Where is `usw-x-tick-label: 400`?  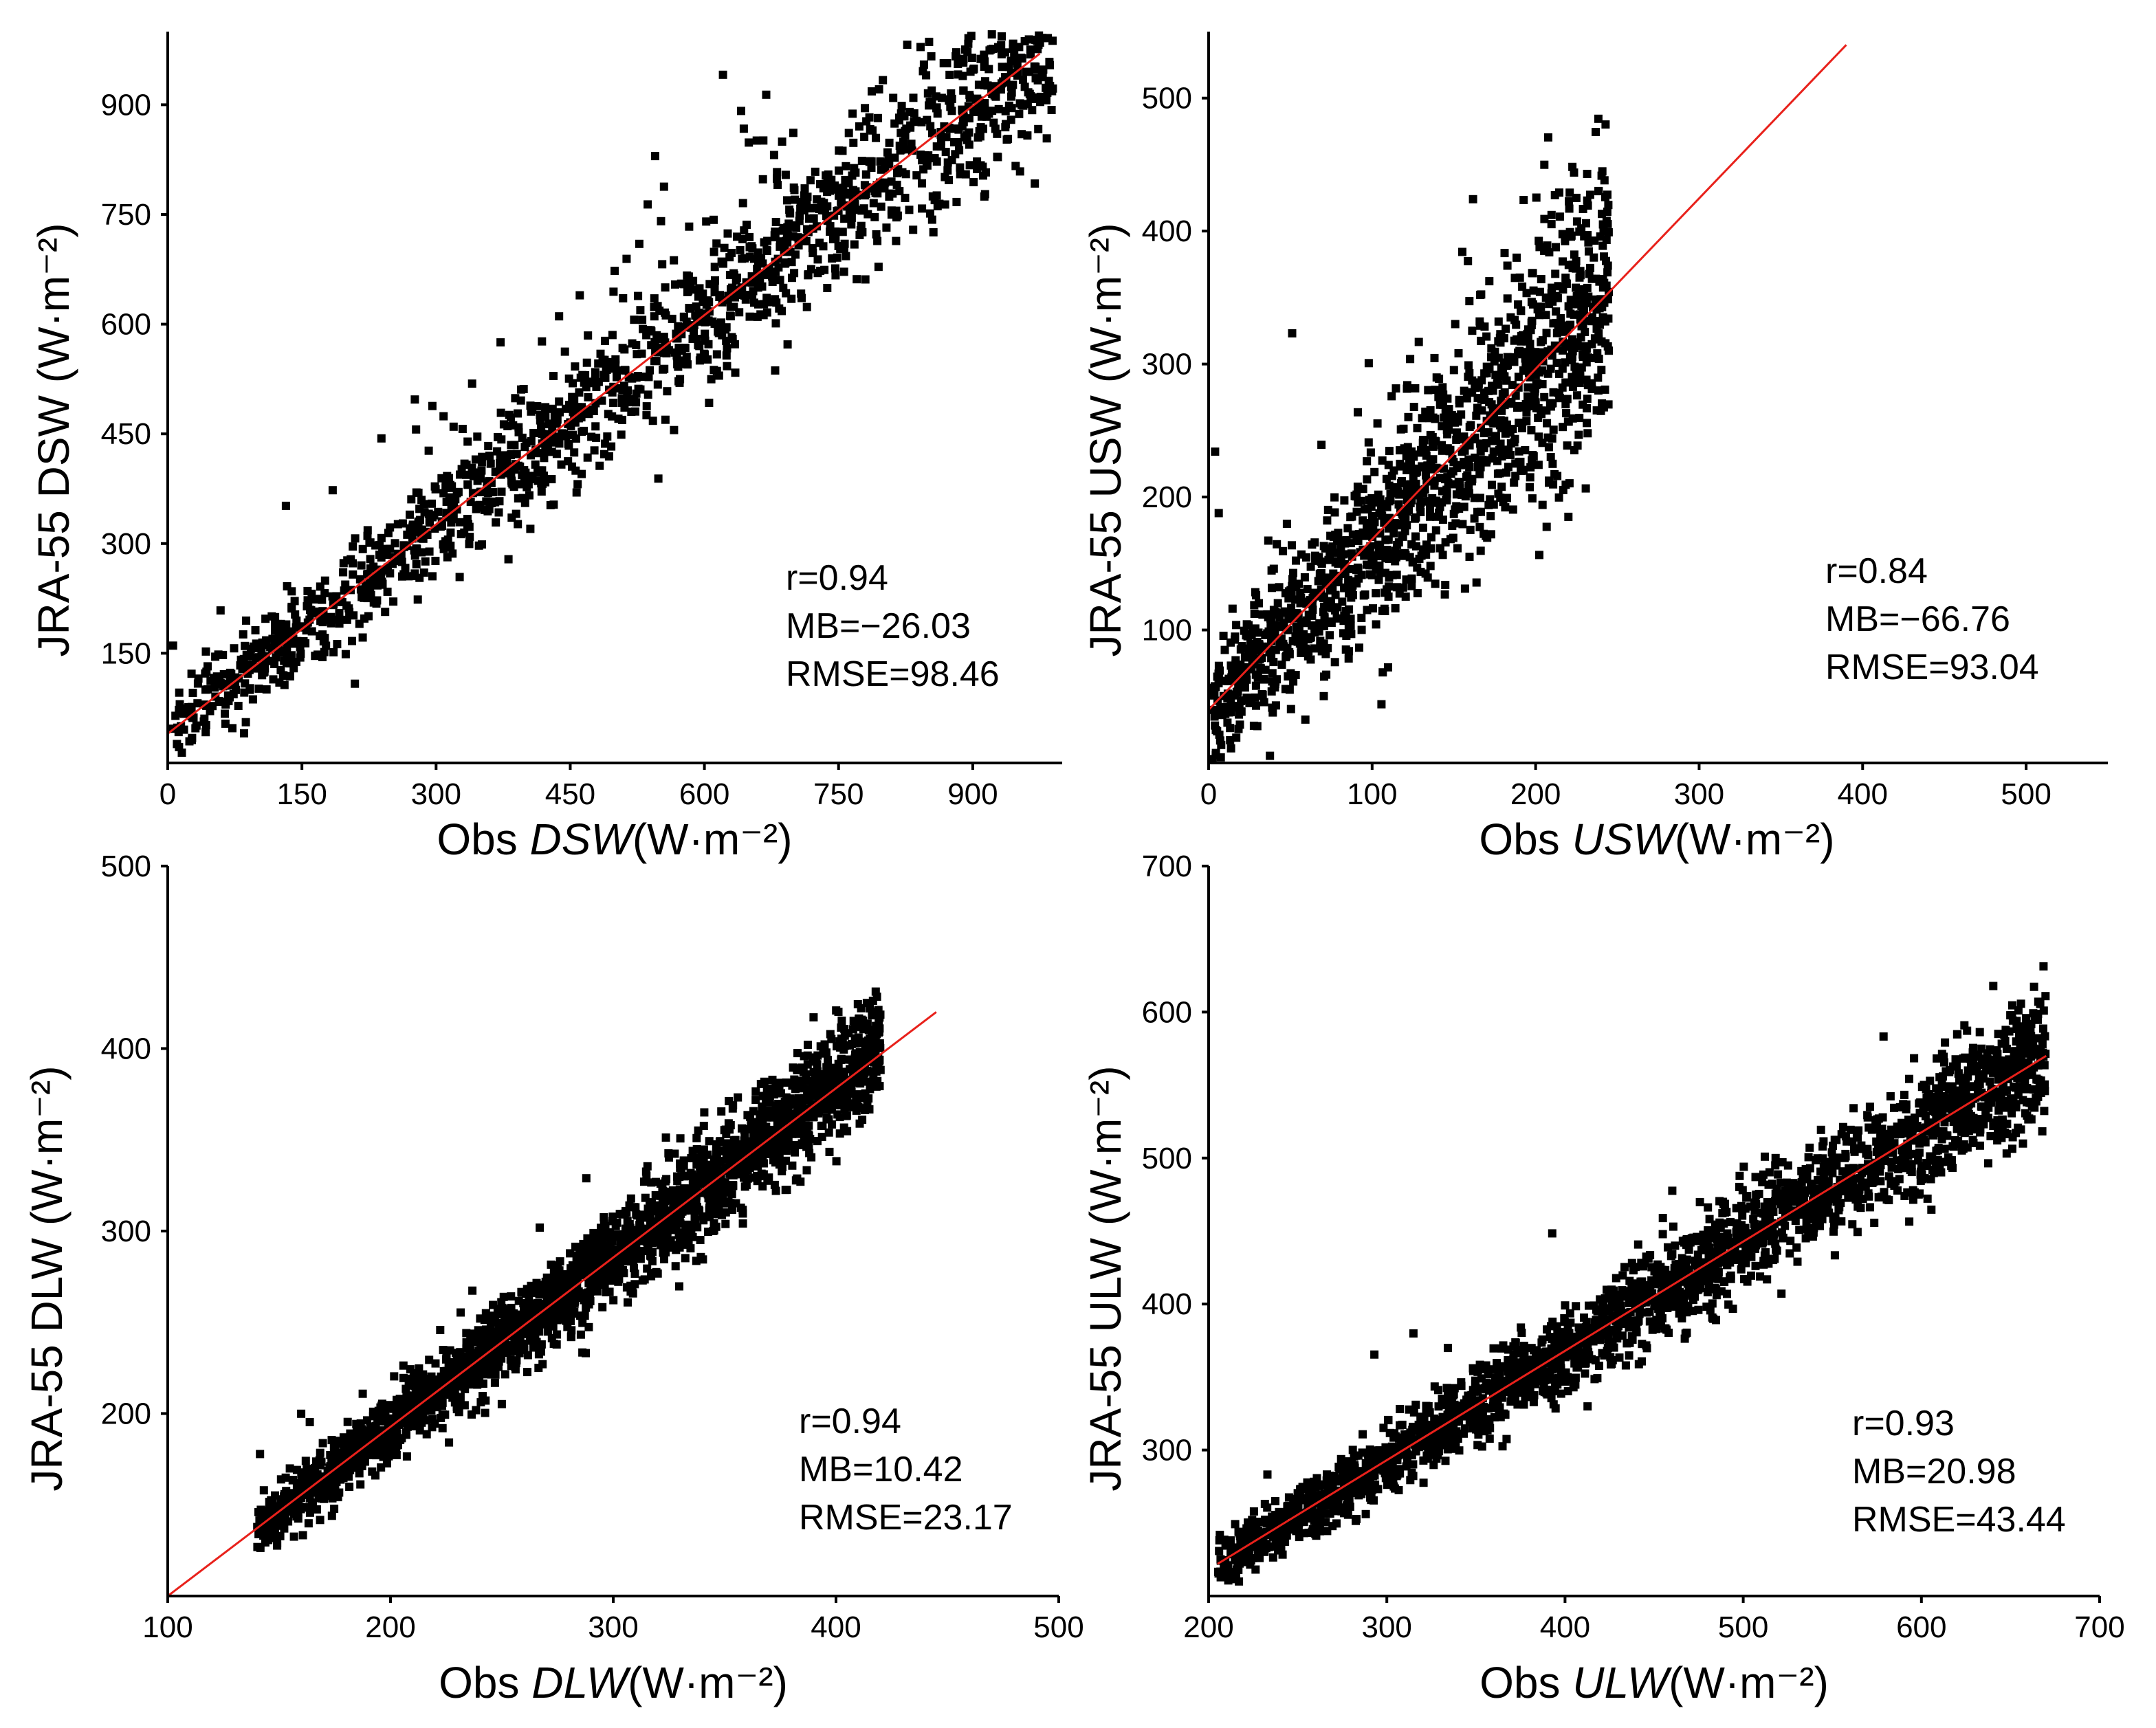 usw-x-tick-label: 400 is located at coordinates (1863, 794).